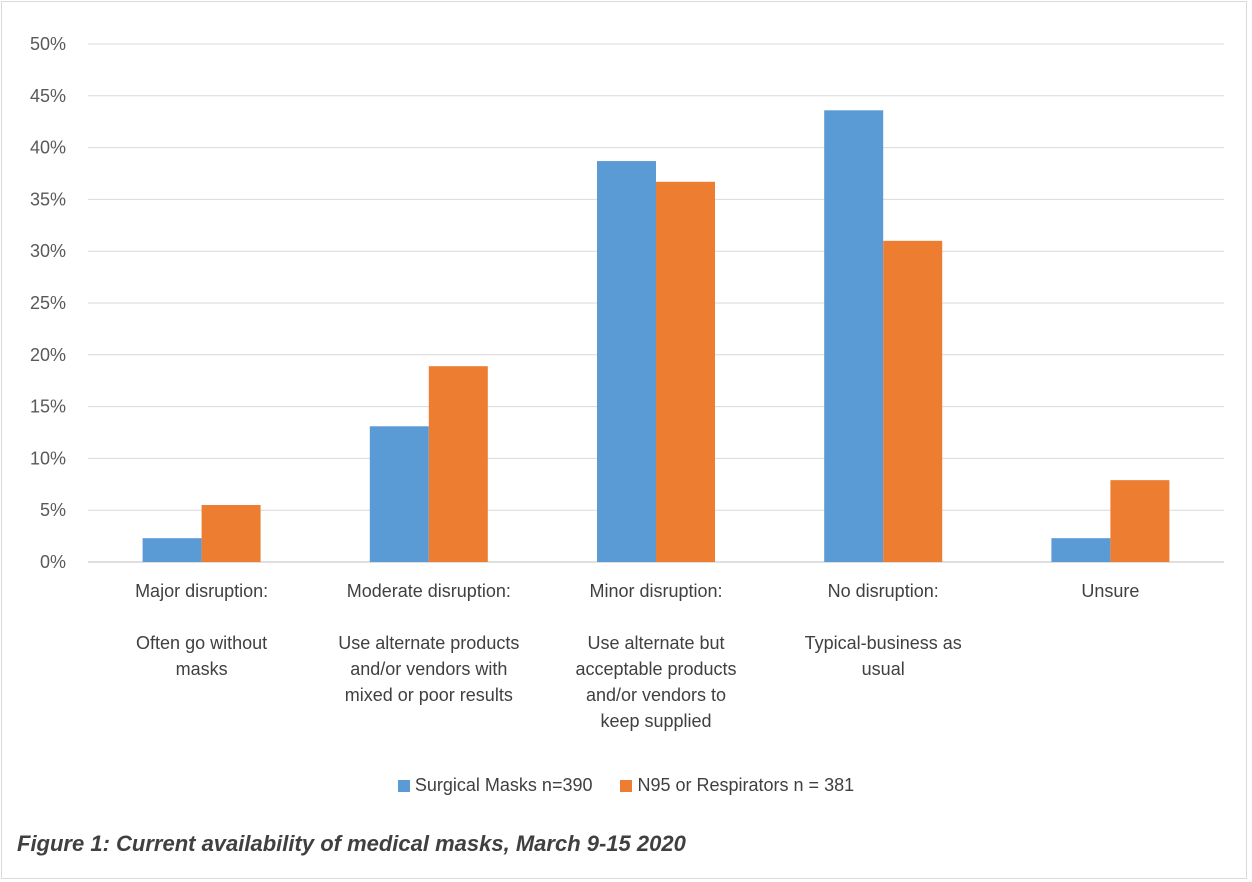 This screenshot has height=882, width=1252. I want to click on y-tick-label: 15%, so click(48, 407).